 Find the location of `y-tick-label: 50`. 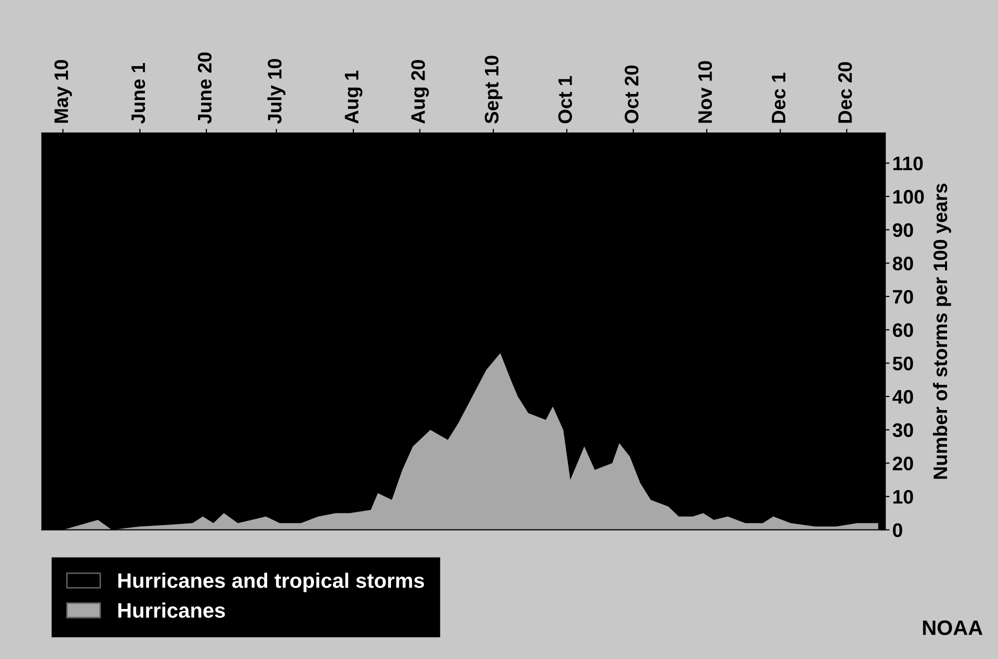

y-tick-label: 50 is located at coordinates (902, 363).